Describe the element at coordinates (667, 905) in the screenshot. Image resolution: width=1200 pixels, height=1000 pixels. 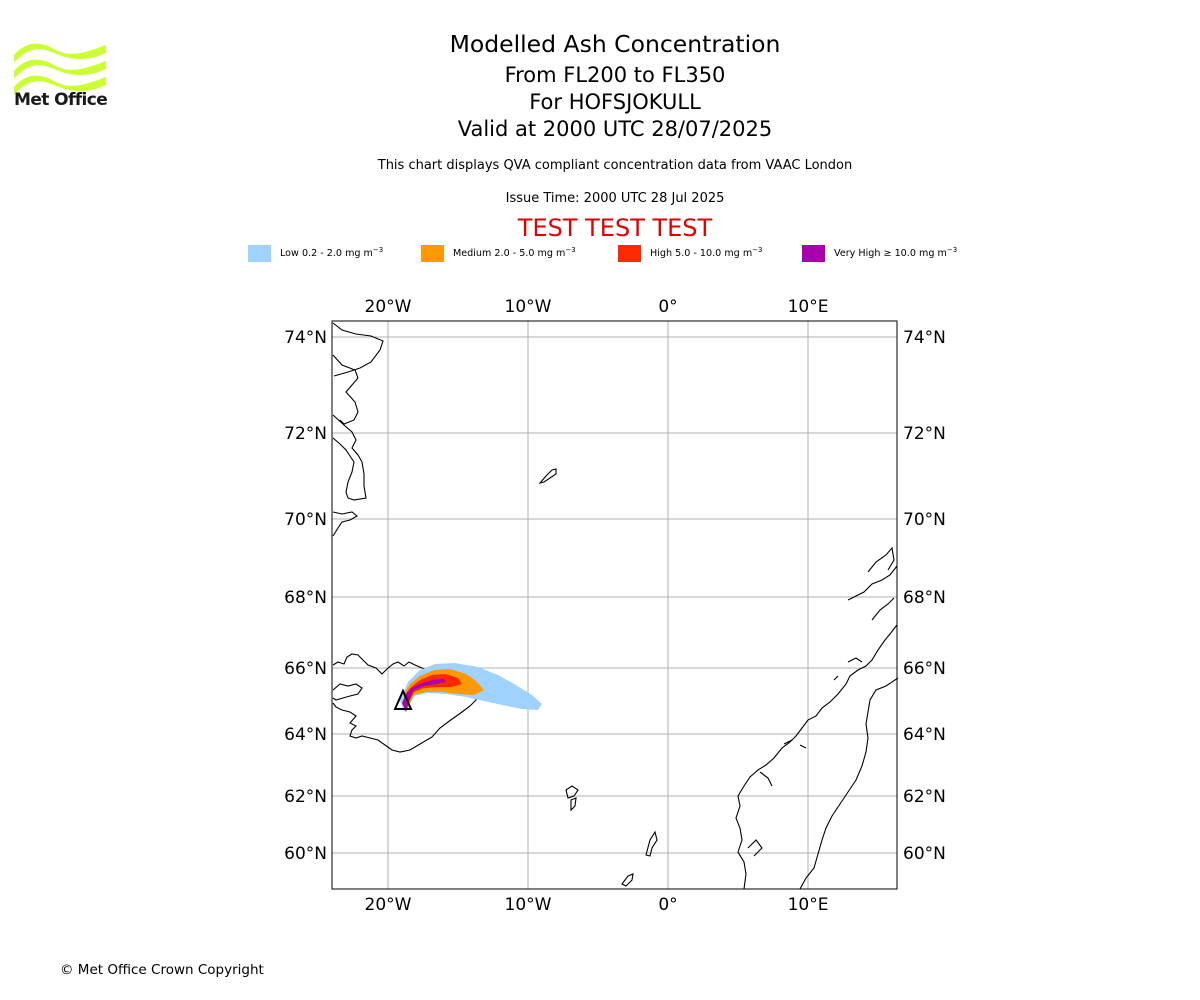
I see `lon-tick-bottom: 0°` at that location.